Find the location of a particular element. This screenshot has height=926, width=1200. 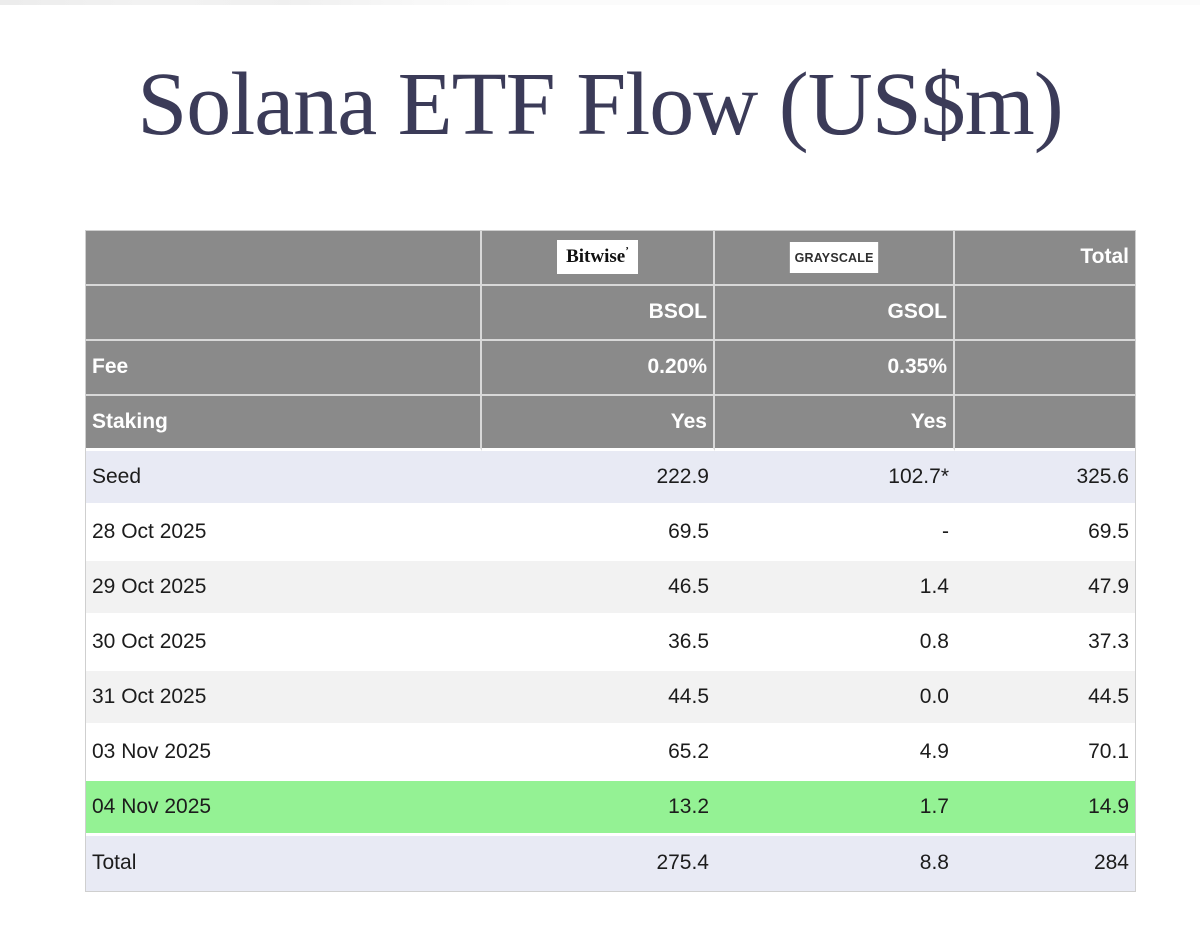

total-value: 47.9 is located at coordinates (1045, 588).